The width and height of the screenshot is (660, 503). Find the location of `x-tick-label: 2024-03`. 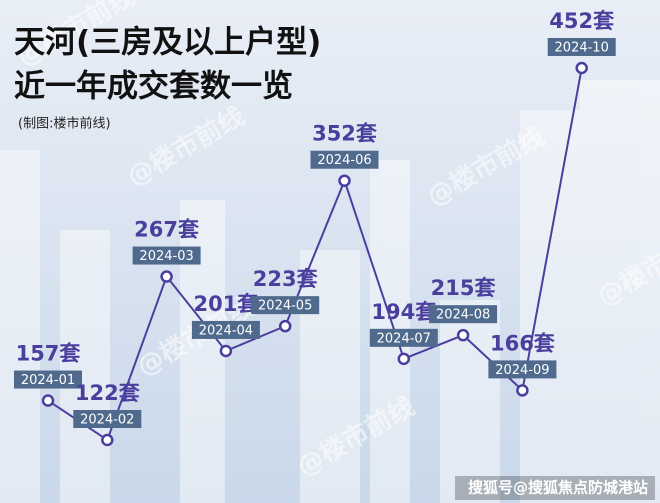

x-tick-label: 2024-03 is located at coordinates (166, 256).